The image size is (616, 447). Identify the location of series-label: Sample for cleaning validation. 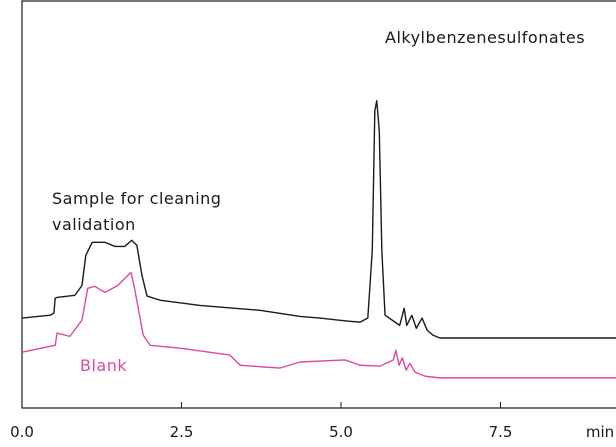
(137, 211).